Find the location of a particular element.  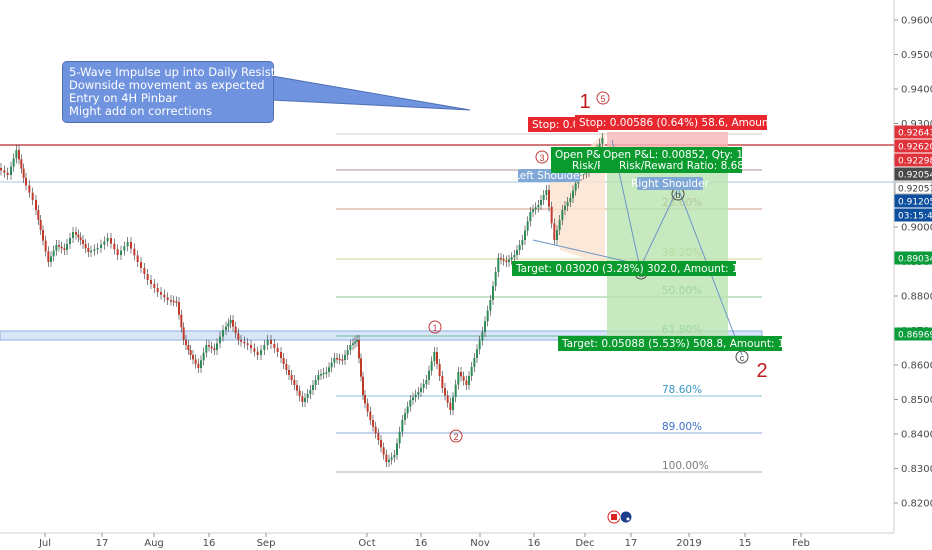

fib-level-label: 78.60% is located at coordinates (682, 390).